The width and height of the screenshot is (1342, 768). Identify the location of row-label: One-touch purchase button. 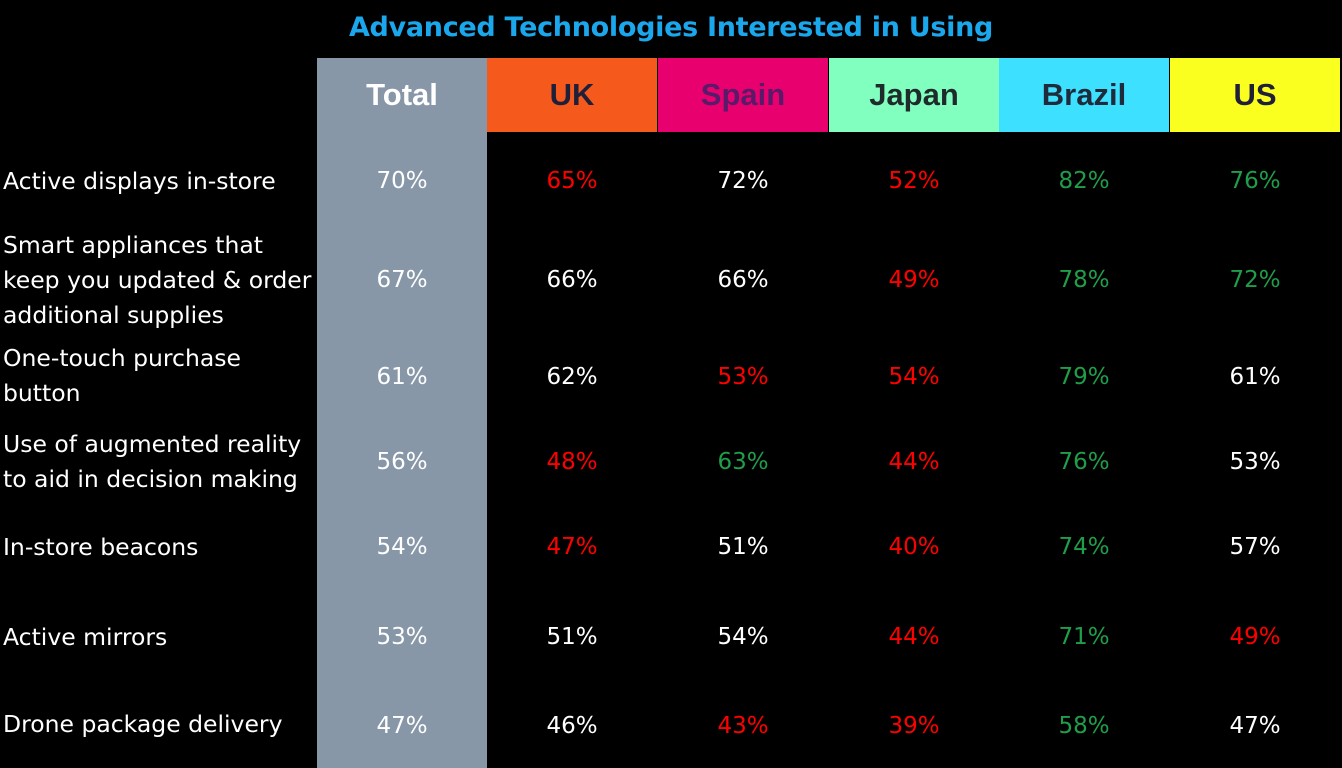
(160, 376).